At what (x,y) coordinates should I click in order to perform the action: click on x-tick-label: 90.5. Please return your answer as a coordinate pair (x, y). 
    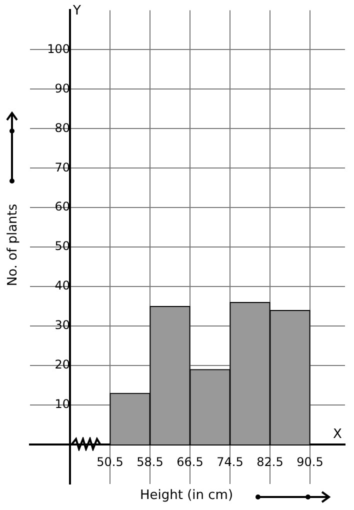
    Looking at the image, I should click on (310, 461).